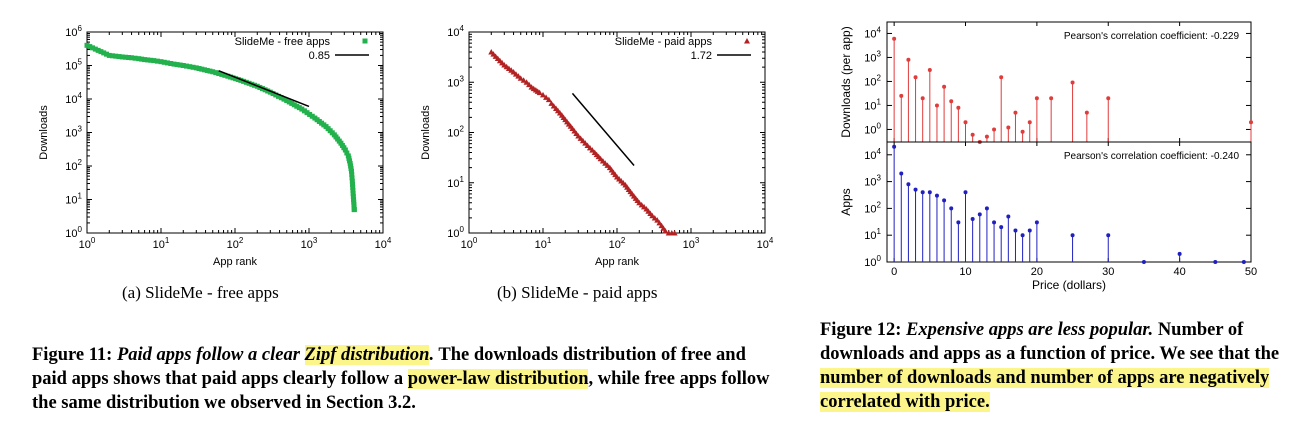 The width and height of the screenshot is (1305, 428). What do you see at coordinates (872, 261) in the screenshot?
I see `price_apps-y-tick-label: 10⁰` at bounding box center [872, 261].